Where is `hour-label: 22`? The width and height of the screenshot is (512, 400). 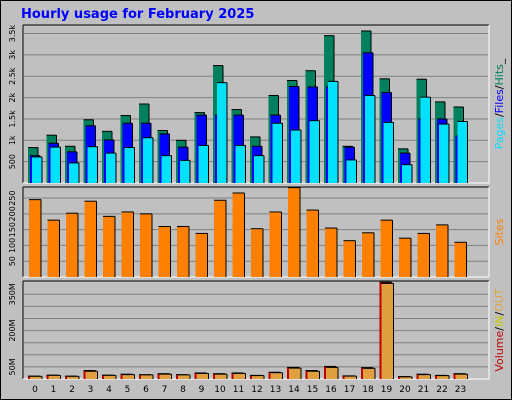
hour-label: 22 is located at coordinates (441, 390).